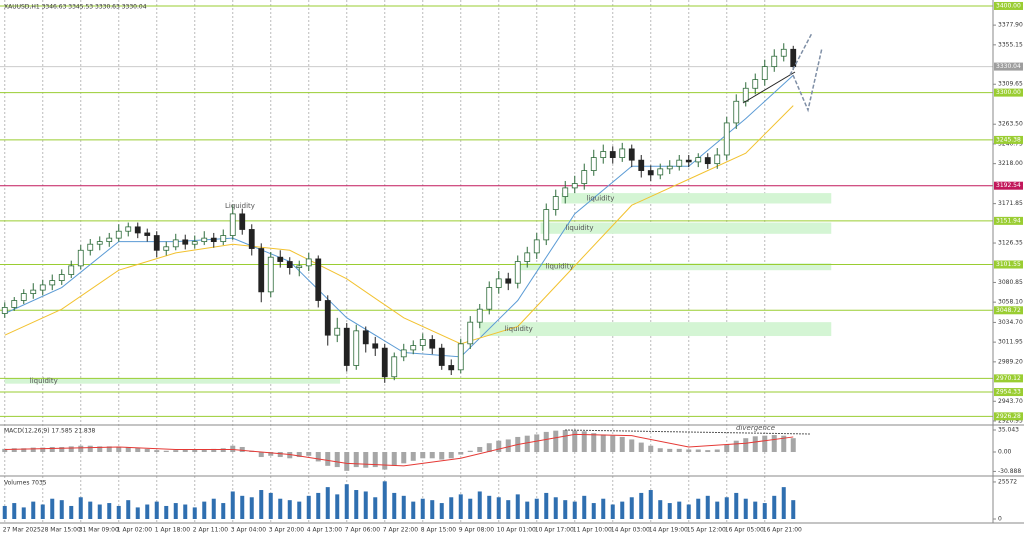  Describe the element at coordinates (1010, 84) in the screenshot. I see `y-tick-label: 3309.65` at that location.